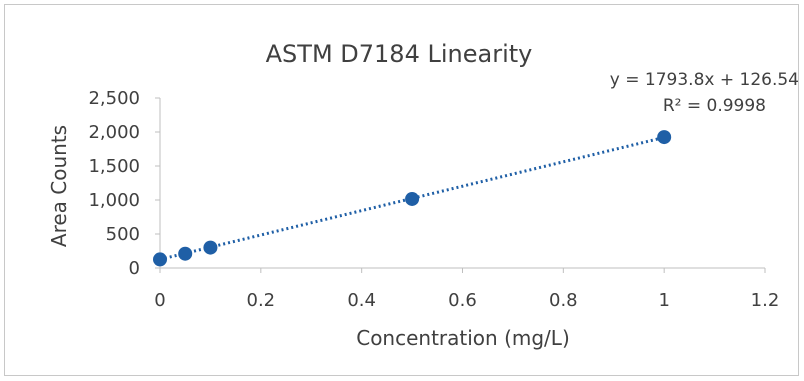 This screenshot has height=381, width=804. What do you see at coordinates (765, 300) in the screenshot?
I see `x-tick-label: 1.2` at bounding box center [765, 300].